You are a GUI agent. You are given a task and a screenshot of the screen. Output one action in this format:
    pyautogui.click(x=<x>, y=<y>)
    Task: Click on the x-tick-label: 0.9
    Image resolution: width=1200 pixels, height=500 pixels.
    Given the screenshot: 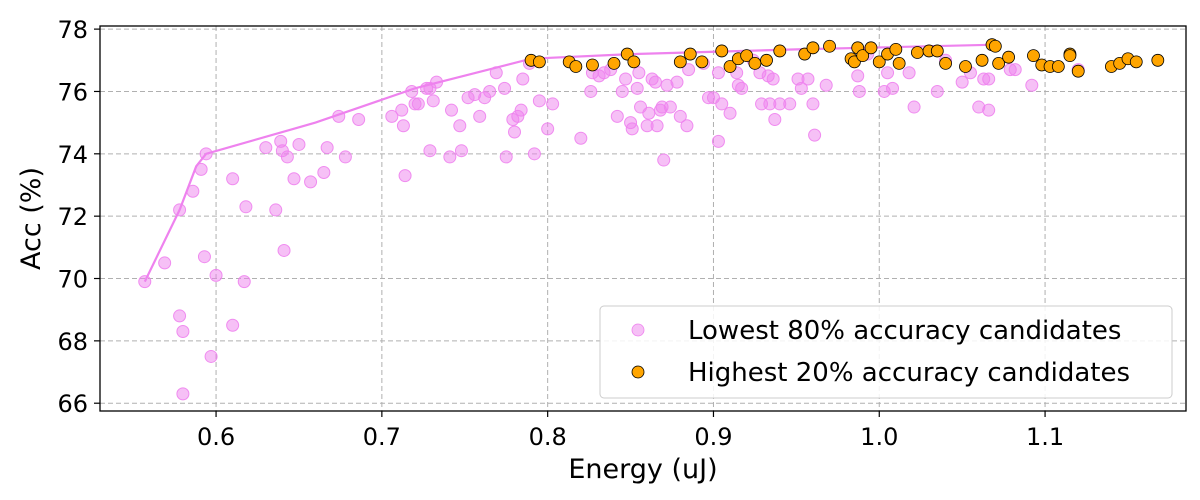 What is the action you would take?
    pyautogui.click(x=713, y=437)
    